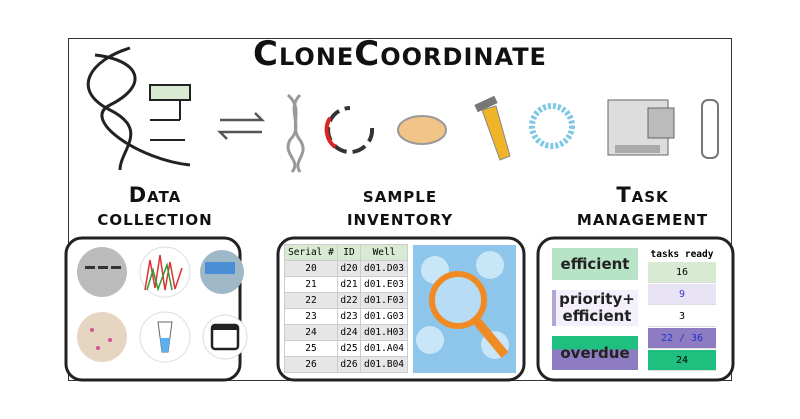  What do you see at coordinates (682, 316) in the screenshot?
I see `task-count: 3` at bounding box center [682, 316].